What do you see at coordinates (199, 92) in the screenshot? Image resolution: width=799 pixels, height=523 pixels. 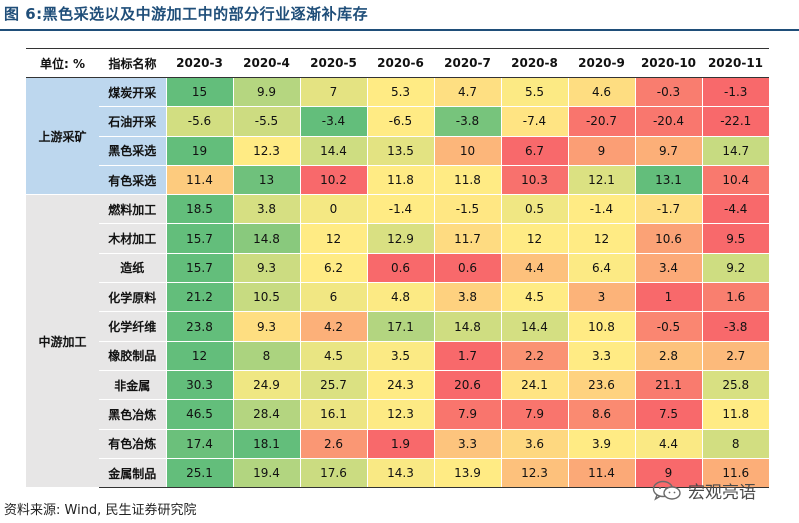 I see `data-cell: 15` at bounding box center [199, 92].